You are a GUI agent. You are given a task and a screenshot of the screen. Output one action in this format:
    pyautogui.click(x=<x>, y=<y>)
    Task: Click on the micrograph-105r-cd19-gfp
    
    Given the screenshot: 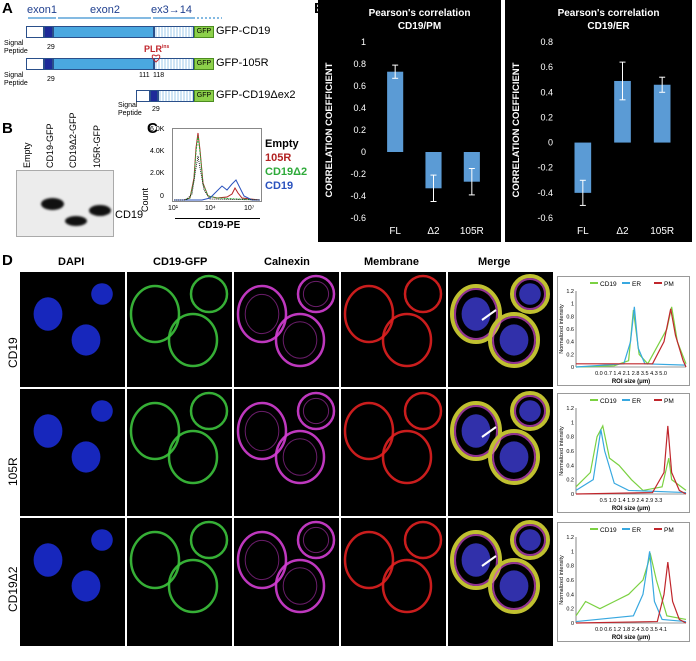 What is the action you would take?
    pyautogui.click(x=179, y=452)
    